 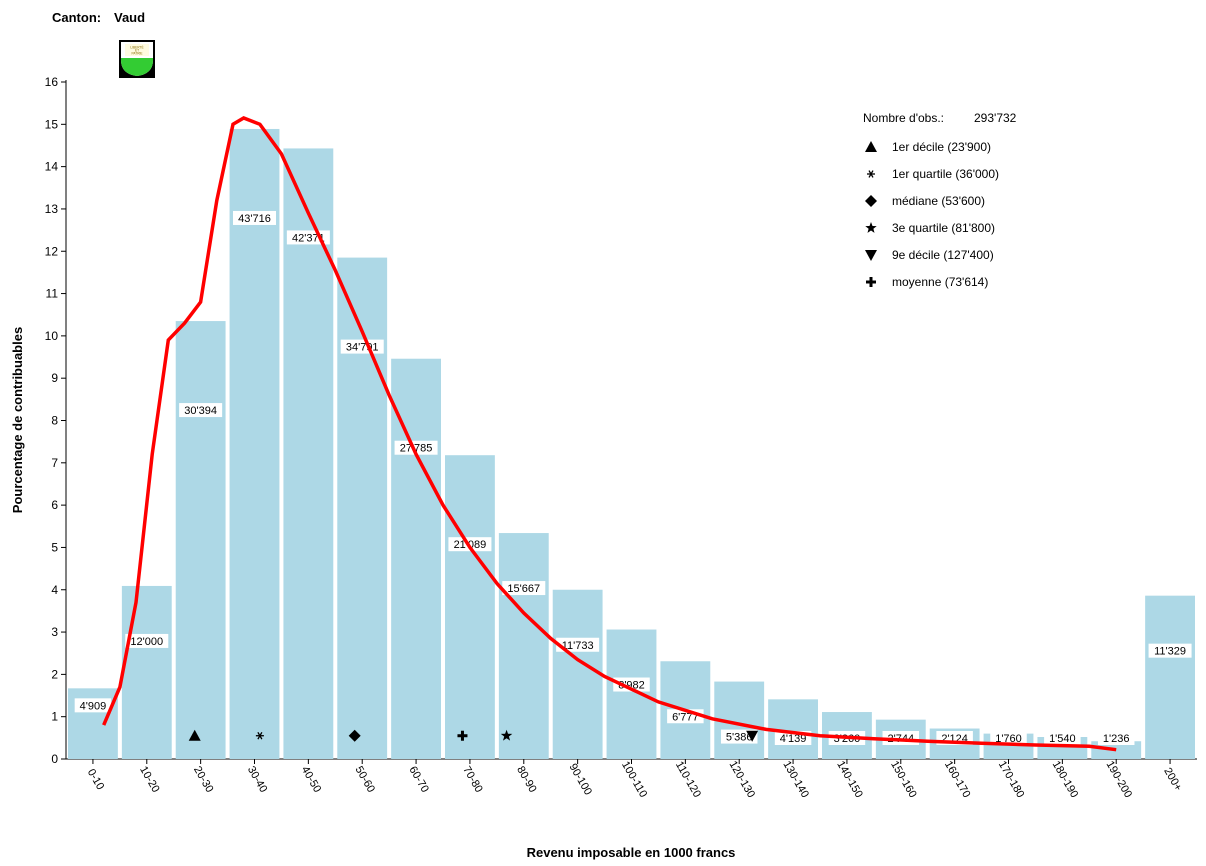 What do you see at coordinates (354, 735) in the screenshot?
I see `diamond-marker` at bounding box center [354, 735].